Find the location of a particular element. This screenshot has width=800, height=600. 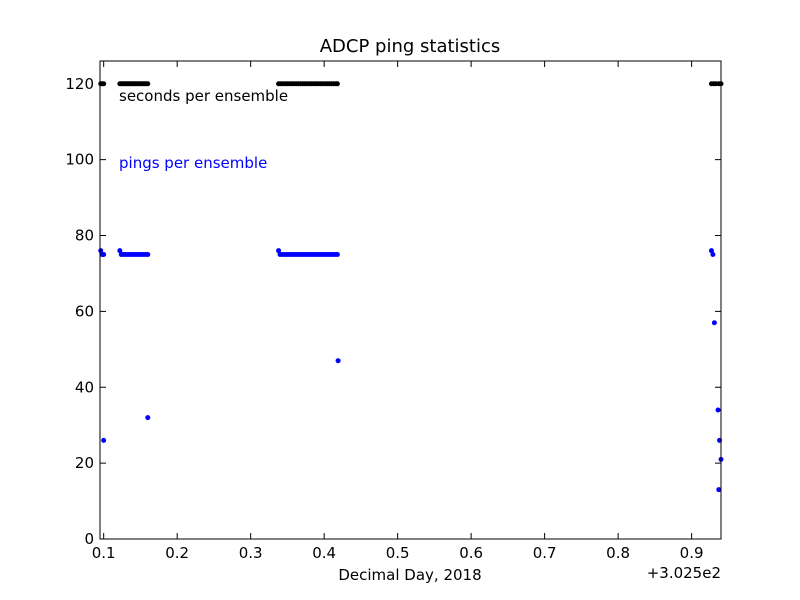

y-tick-label: 120 is located at coordinates (79, 84).